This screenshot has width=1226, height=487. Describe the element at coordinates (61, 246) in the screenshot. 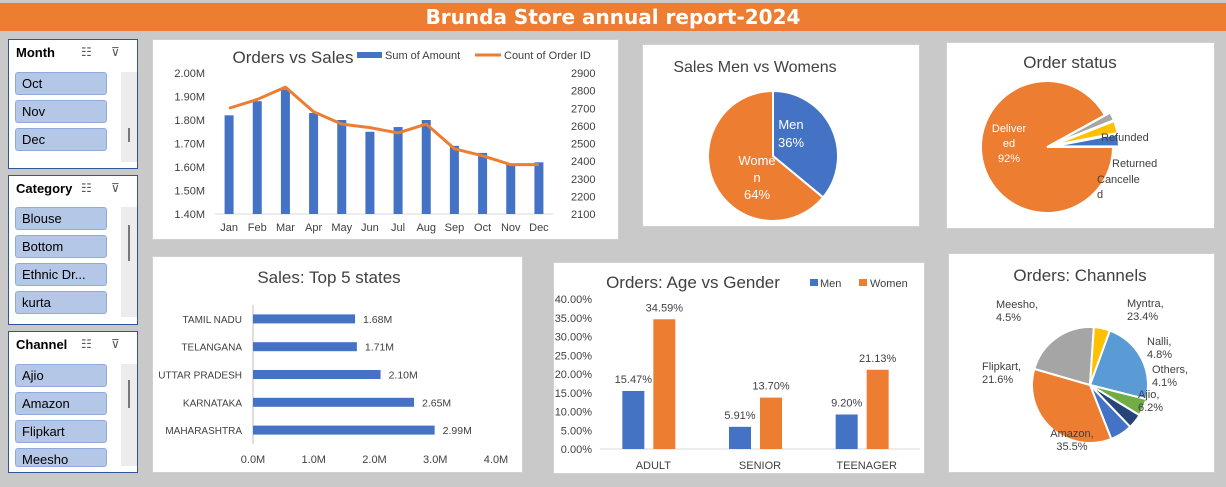

I see `category-item-bottom: Bottom` at that location.